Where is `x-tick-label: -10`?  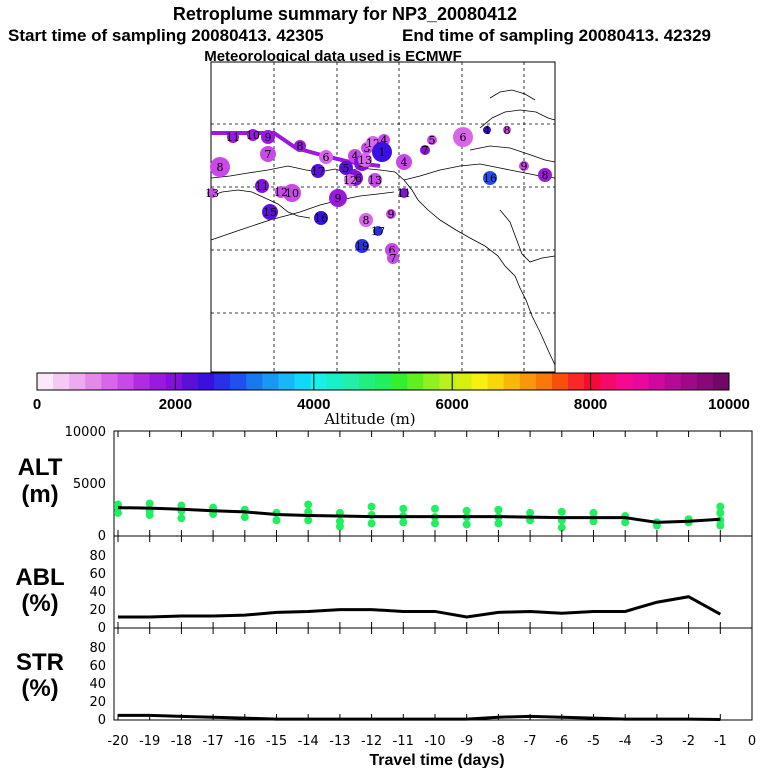 x-tick-label: -10 is located at coordinates (434, 741).